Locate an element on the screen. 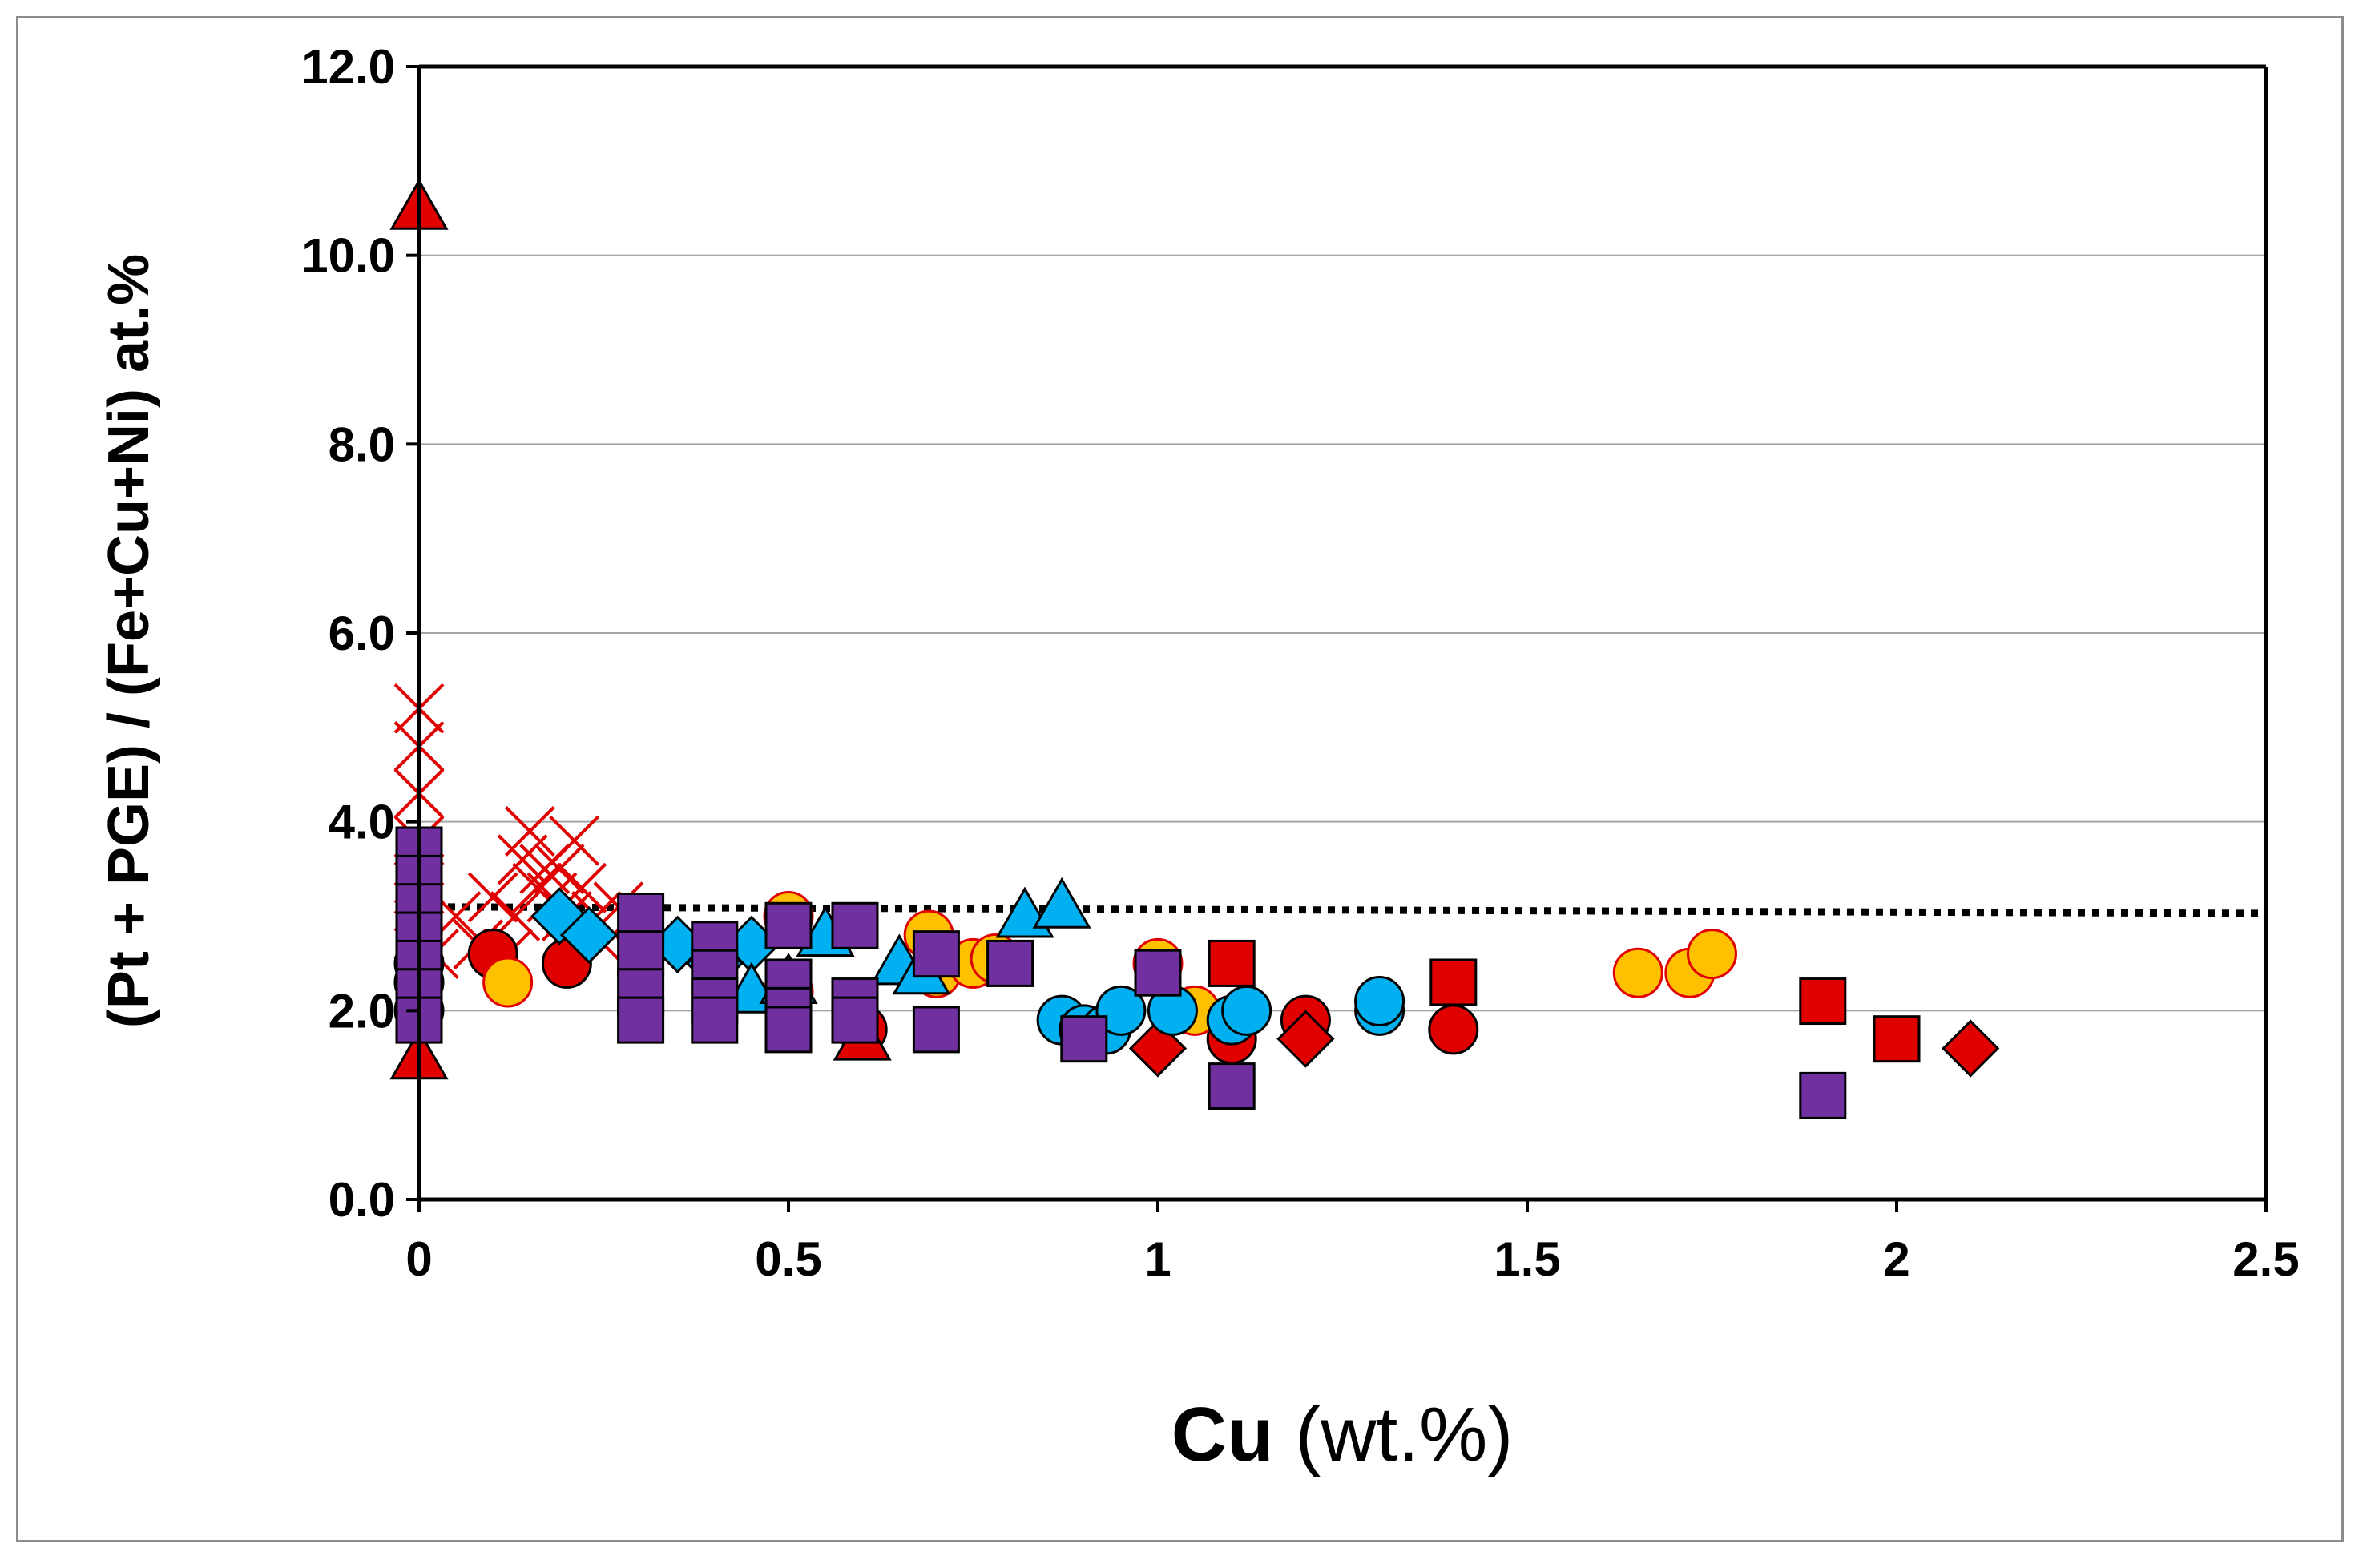  x-tick-label-2: 1 is located at coordinates (1157, 1259).